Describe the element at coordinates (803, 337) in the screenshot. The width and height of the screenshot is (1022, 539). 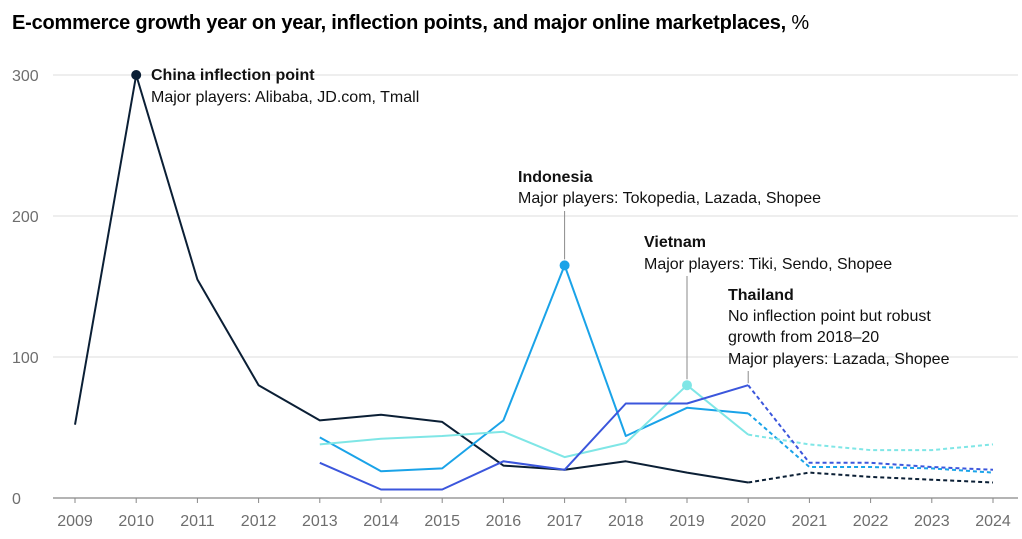
I see `annotation-thailand-line-2: growth from 2018–20` at that location.